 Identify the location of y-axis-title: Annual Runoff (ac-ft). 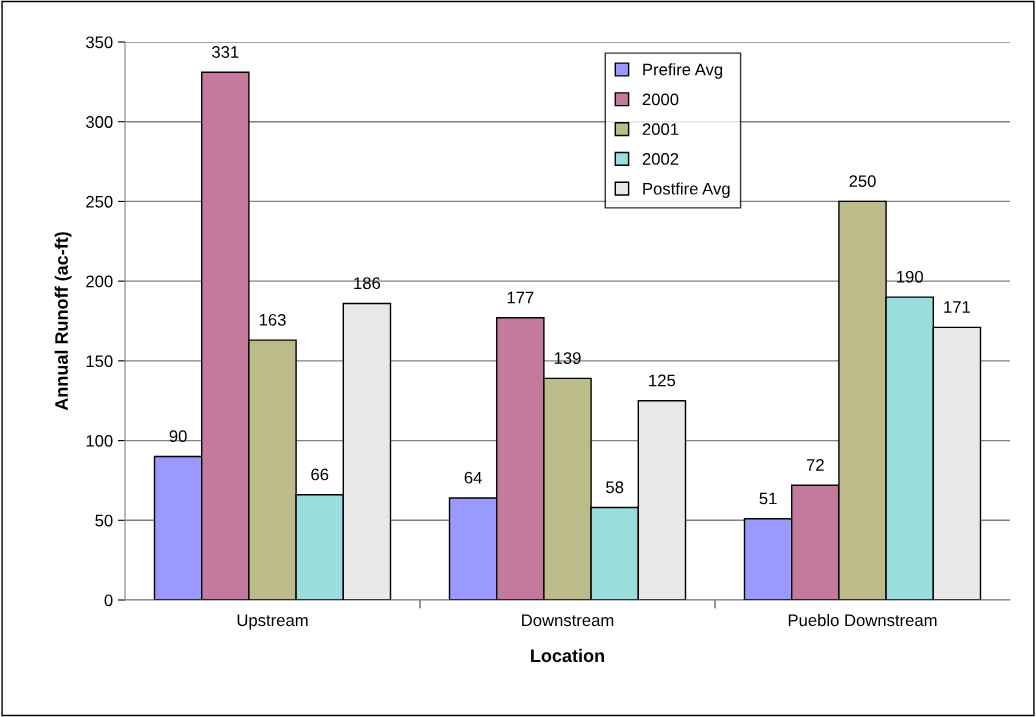
(63, 321).